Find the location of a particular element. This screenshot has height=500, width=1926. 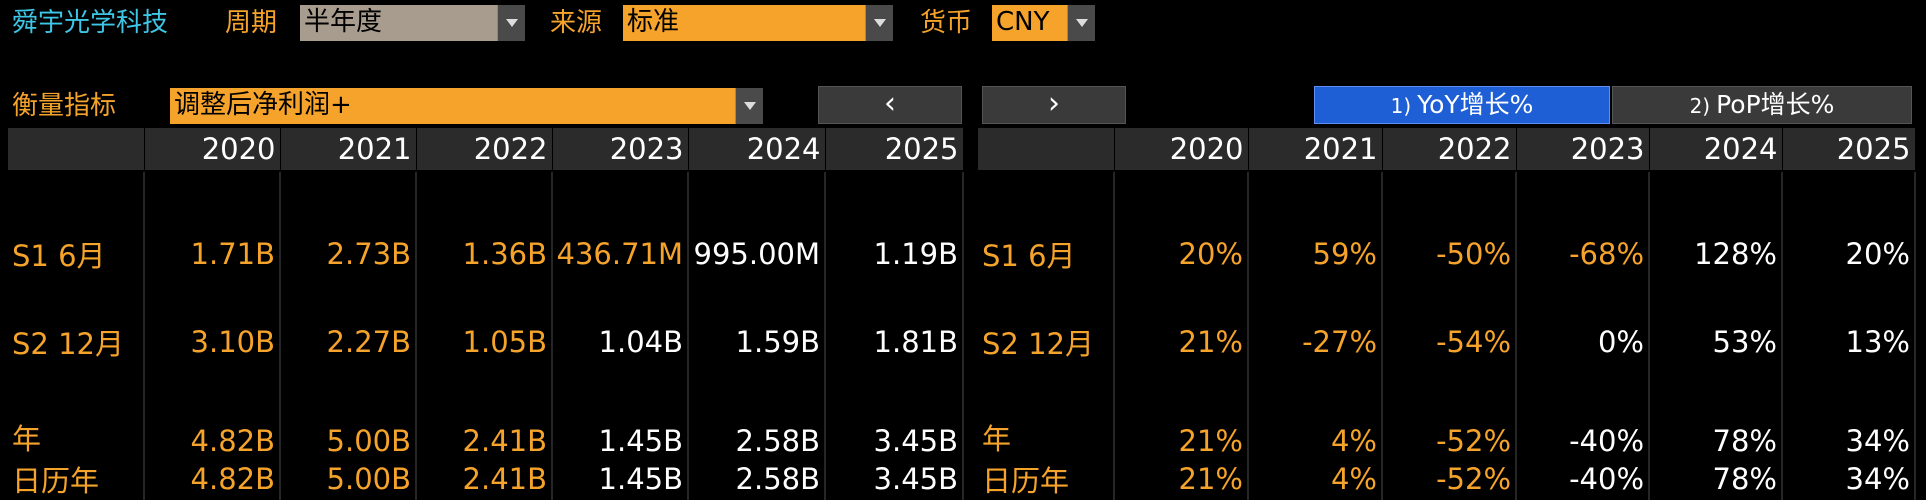

tab-label: PoP增长% is located at coordinates (1775, 104).